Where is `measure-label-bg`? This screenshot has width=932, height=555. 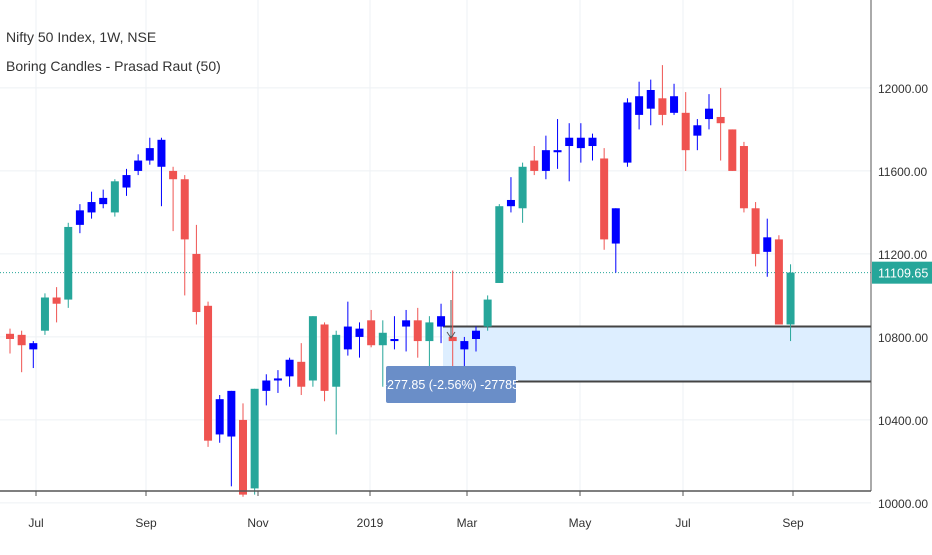
measure-label-bg is located at coordinates (451, 384).